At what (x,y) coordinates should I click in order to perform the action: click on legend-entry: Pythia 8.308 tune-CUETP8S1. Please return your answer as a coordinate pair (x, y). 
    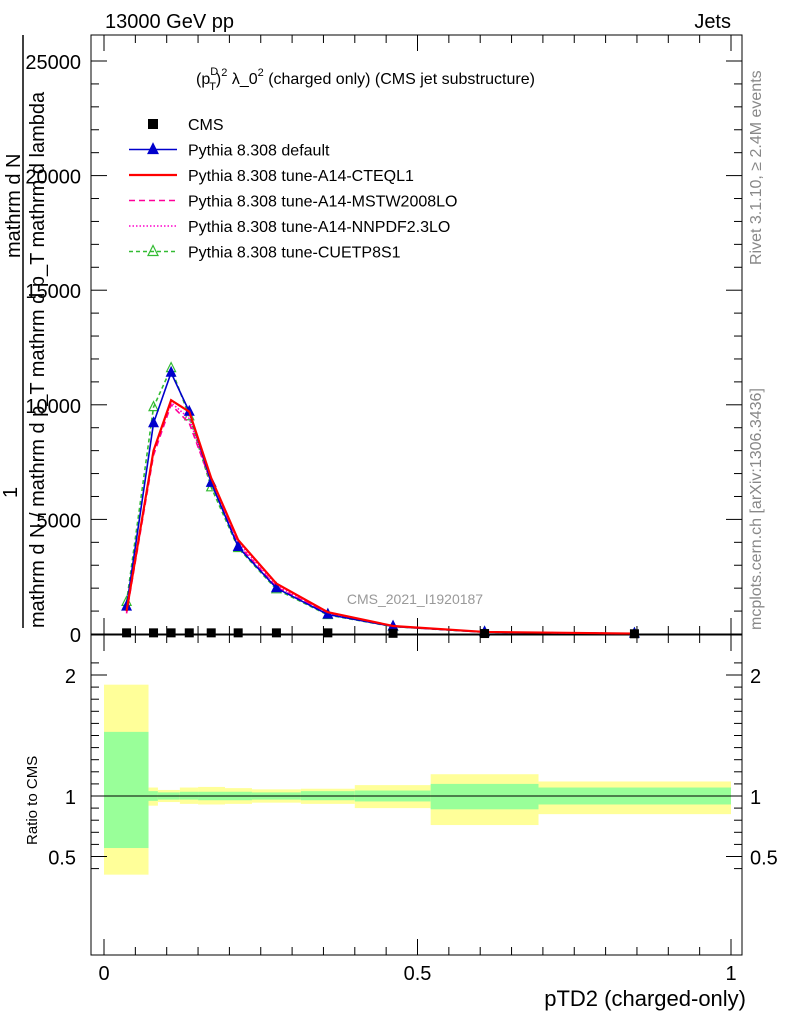
    Looking at the image, I should click on (265, 253).